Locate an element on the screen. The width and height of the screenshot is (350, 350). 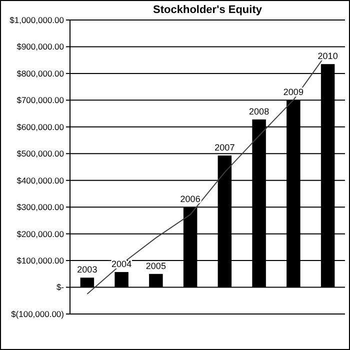
chart-title: Stockholder's Equity is located at coordinates (208, 10).